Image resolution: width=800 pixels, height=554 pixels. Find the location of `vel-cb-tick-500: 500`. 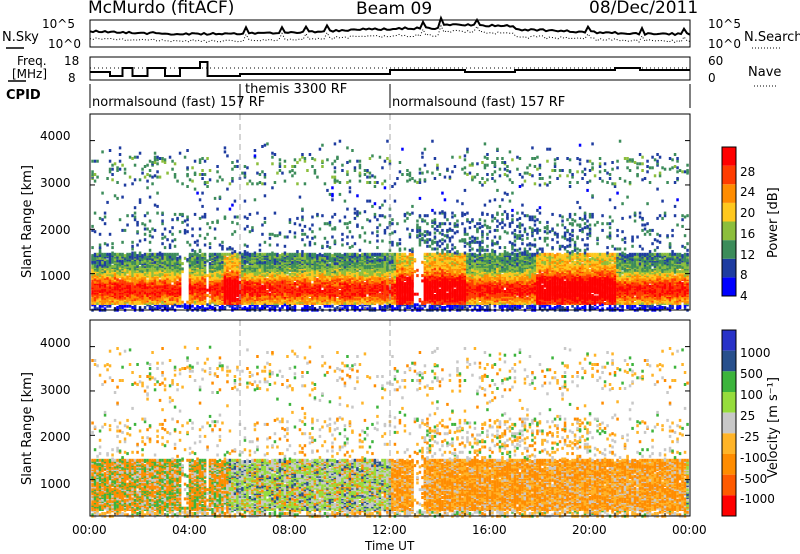

vel-cb-tick-500: 500 is located at coordinates (751, 374).